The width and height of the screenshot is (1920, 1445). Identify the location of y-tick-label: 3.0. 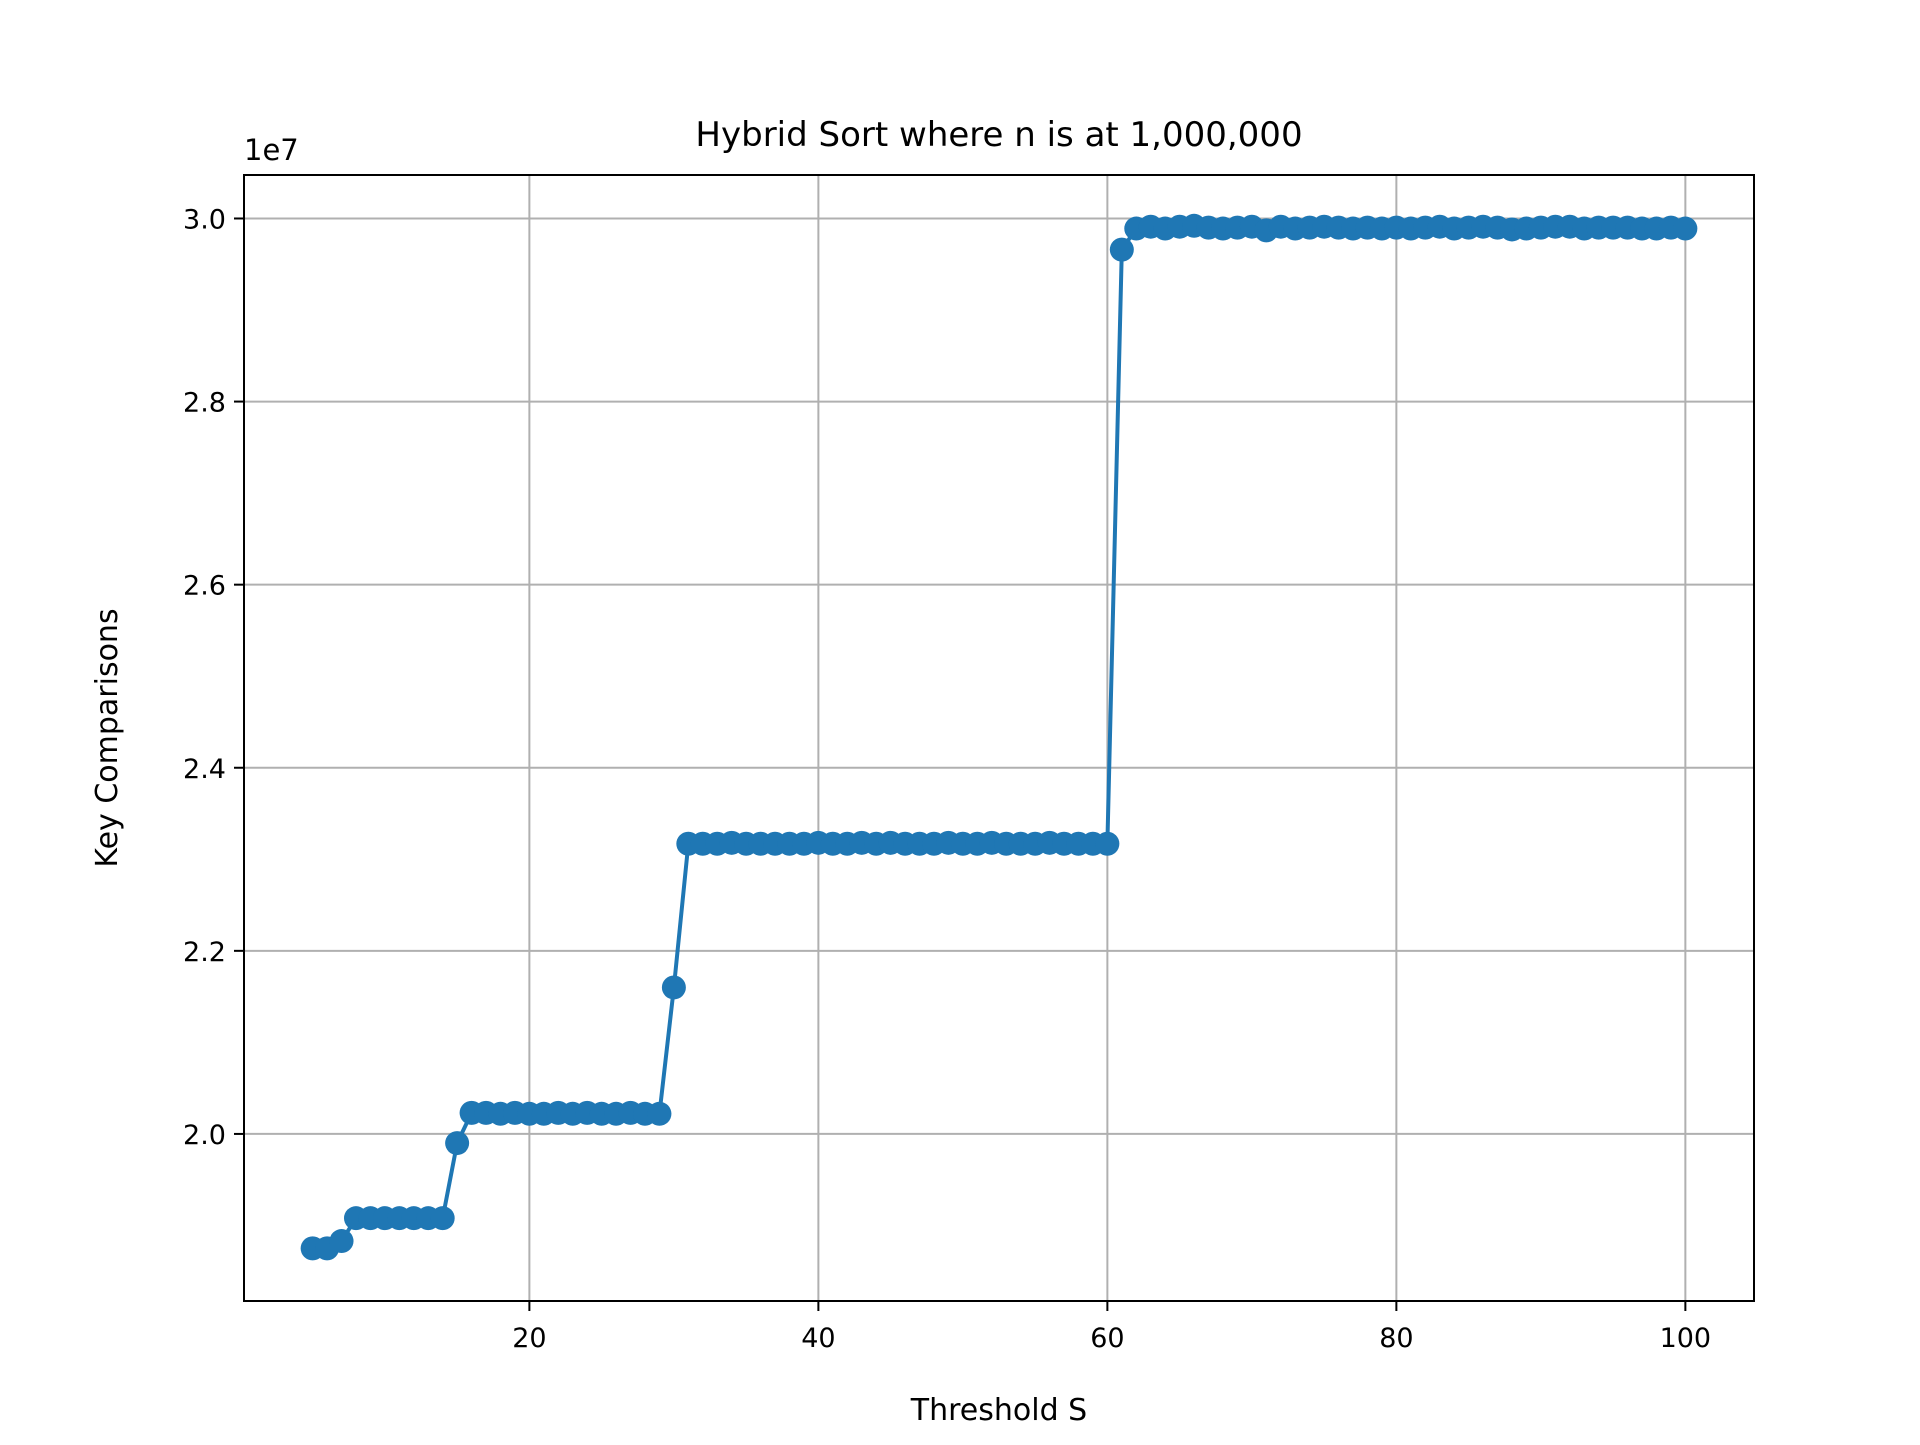
(204, 219).